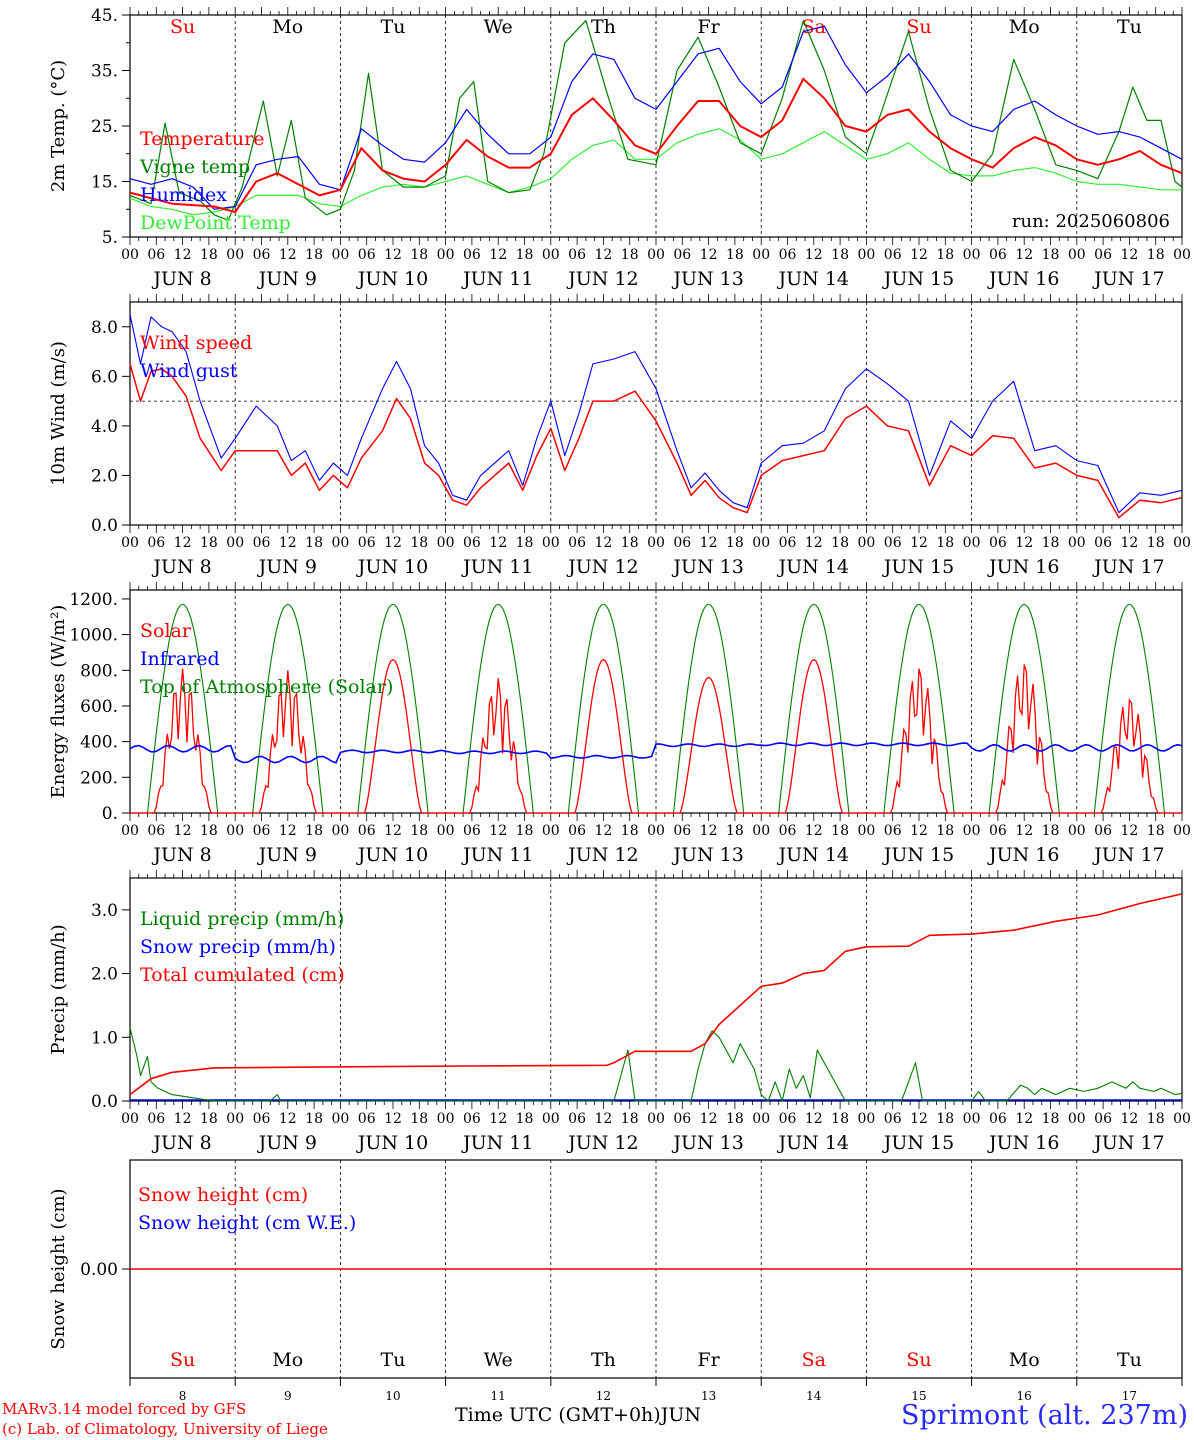 This screenshot has width=1194, height=1440. I want to click on y-tick-label: 0.00, so click(99, 1270).